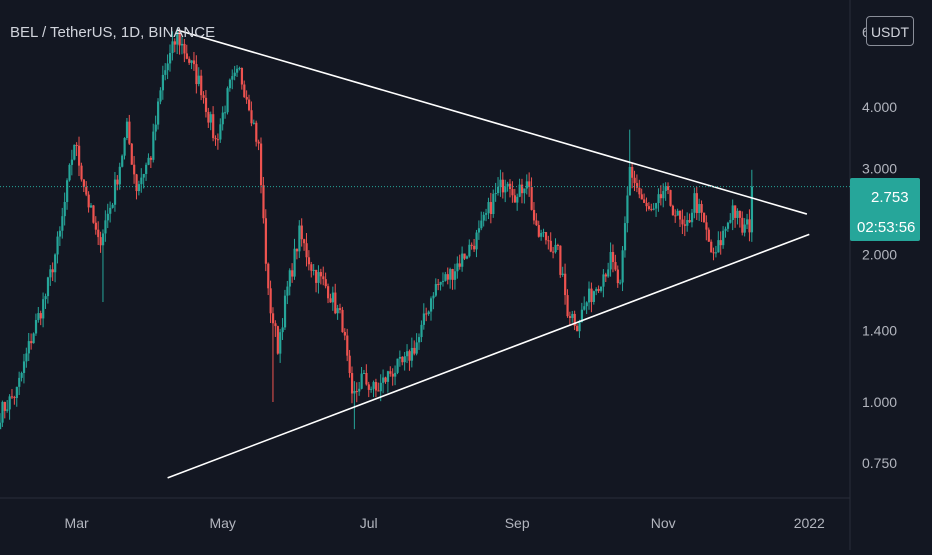 This screenshot has height=555, width=932. What do you see at coordinates (879, 330) in the screenshot?
I see `price-tick-label: 1.400` at bounding box center [879, 330].